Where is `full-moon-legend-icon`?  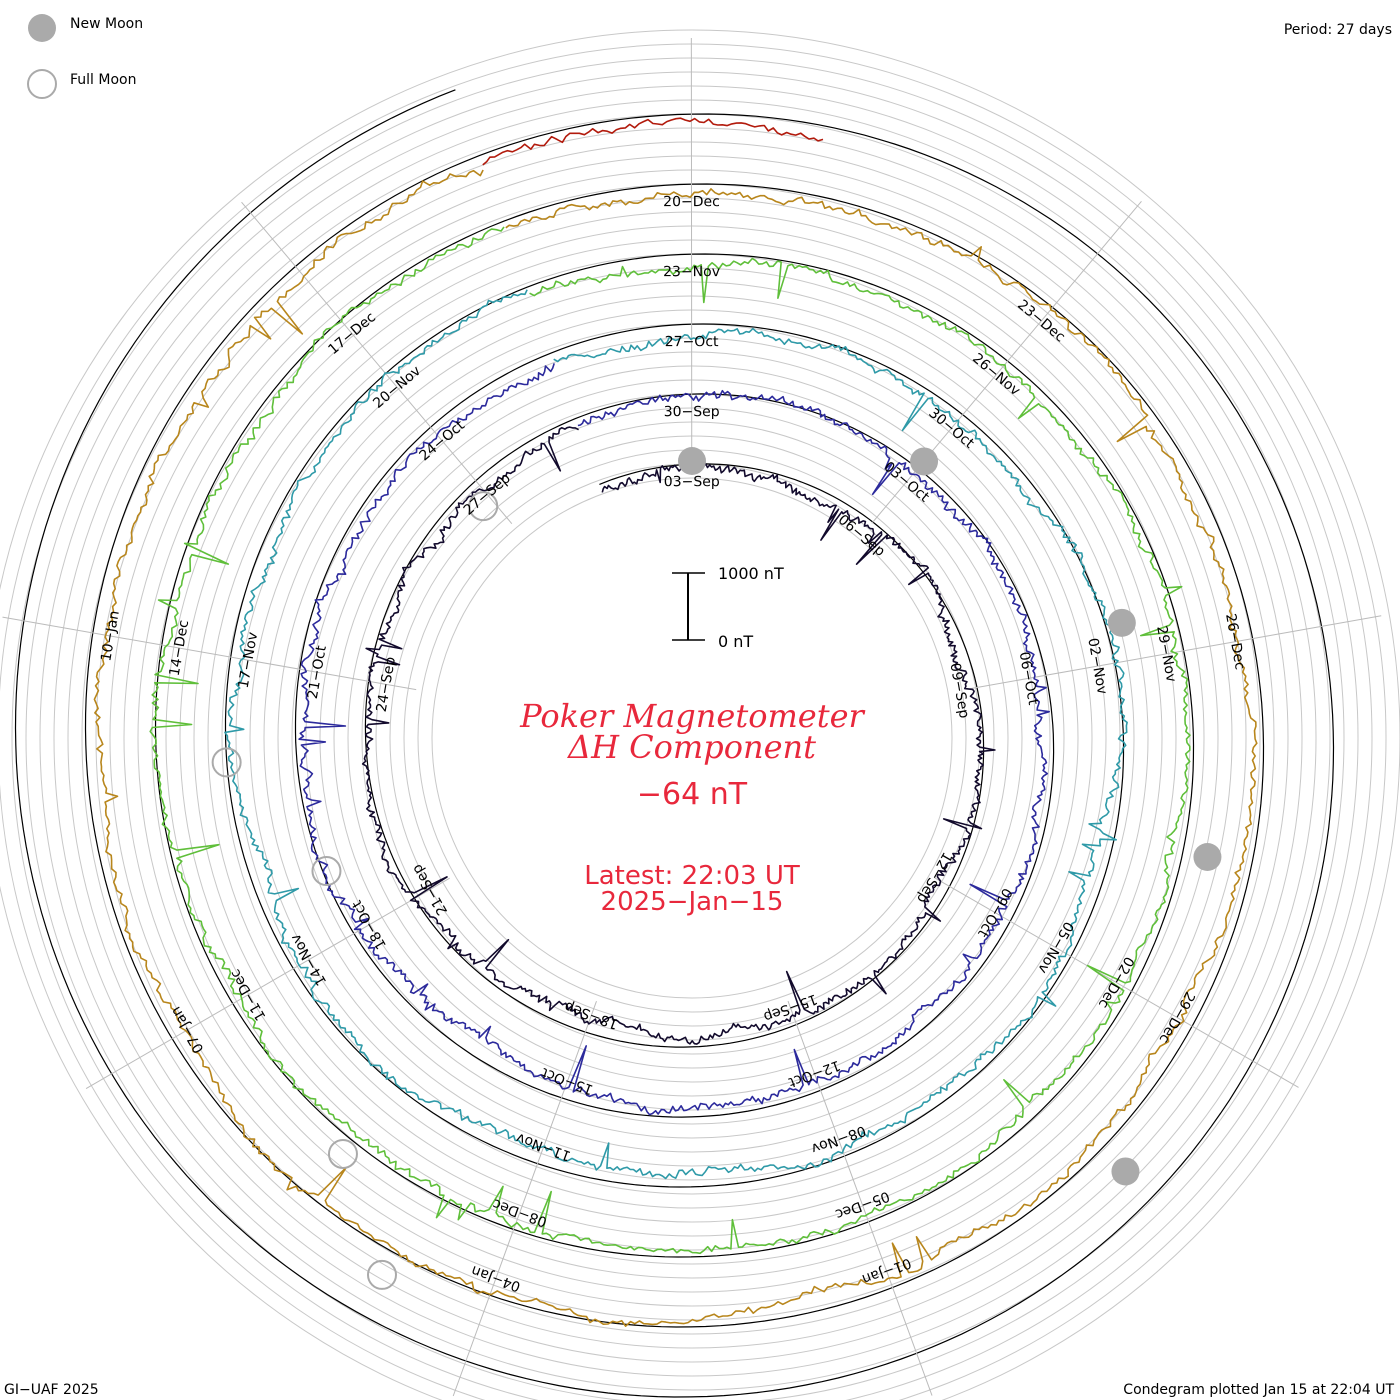
full-moon-legend-icon is located at coordinates (42, 84).